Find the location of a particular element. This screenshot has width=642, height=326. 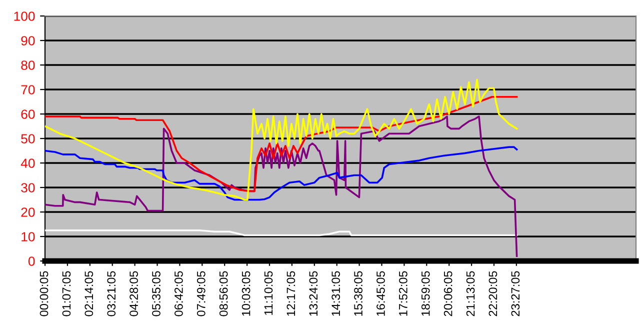

x-tick-label: 13:24:05 is located at coordinates (313, 293).